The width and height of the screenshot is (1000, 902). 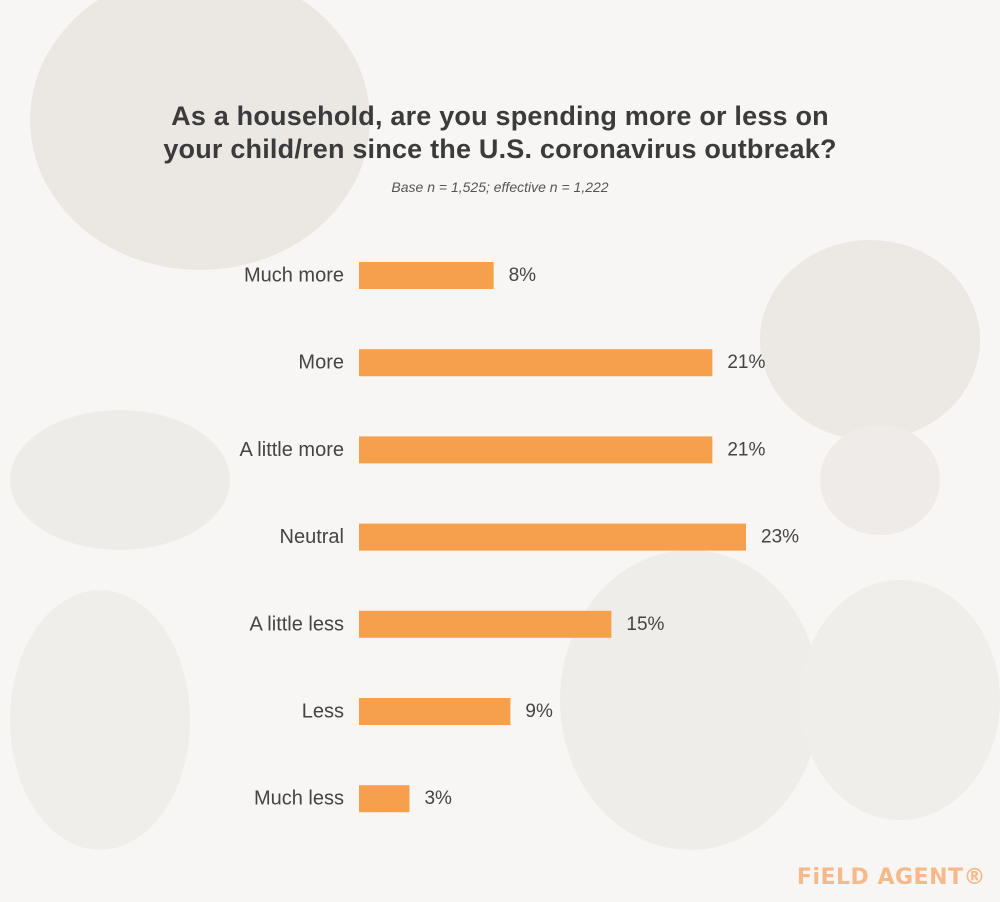 I want to click on field-agent-logo: FiELD AGENT®, so click(x=891, y=877).